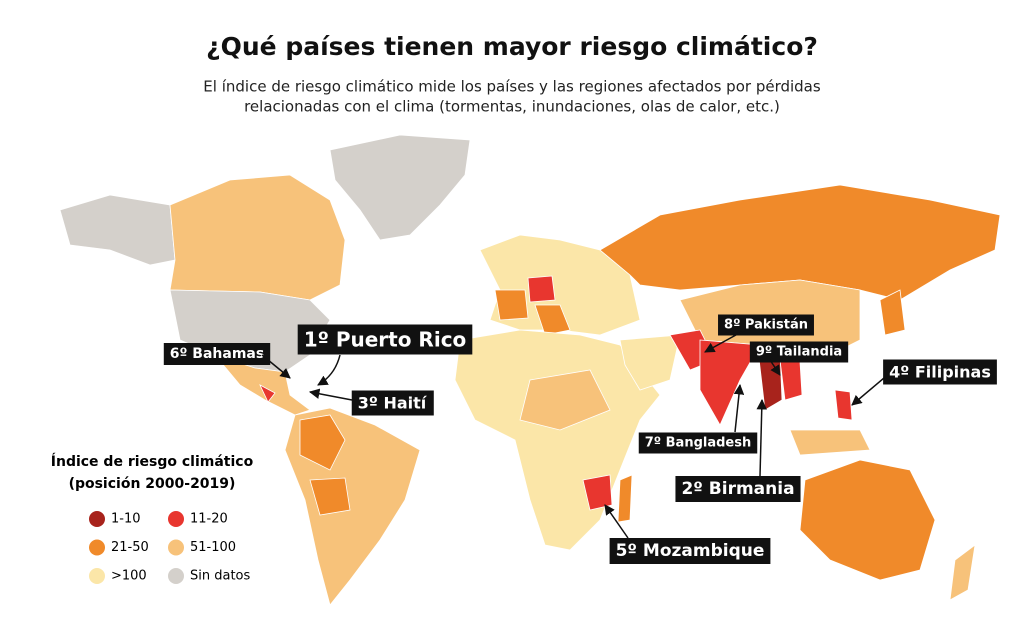 This screenshot has width=1024, height=625. I want to click on callout-label: 6º Bahamas, so click(217, 354).